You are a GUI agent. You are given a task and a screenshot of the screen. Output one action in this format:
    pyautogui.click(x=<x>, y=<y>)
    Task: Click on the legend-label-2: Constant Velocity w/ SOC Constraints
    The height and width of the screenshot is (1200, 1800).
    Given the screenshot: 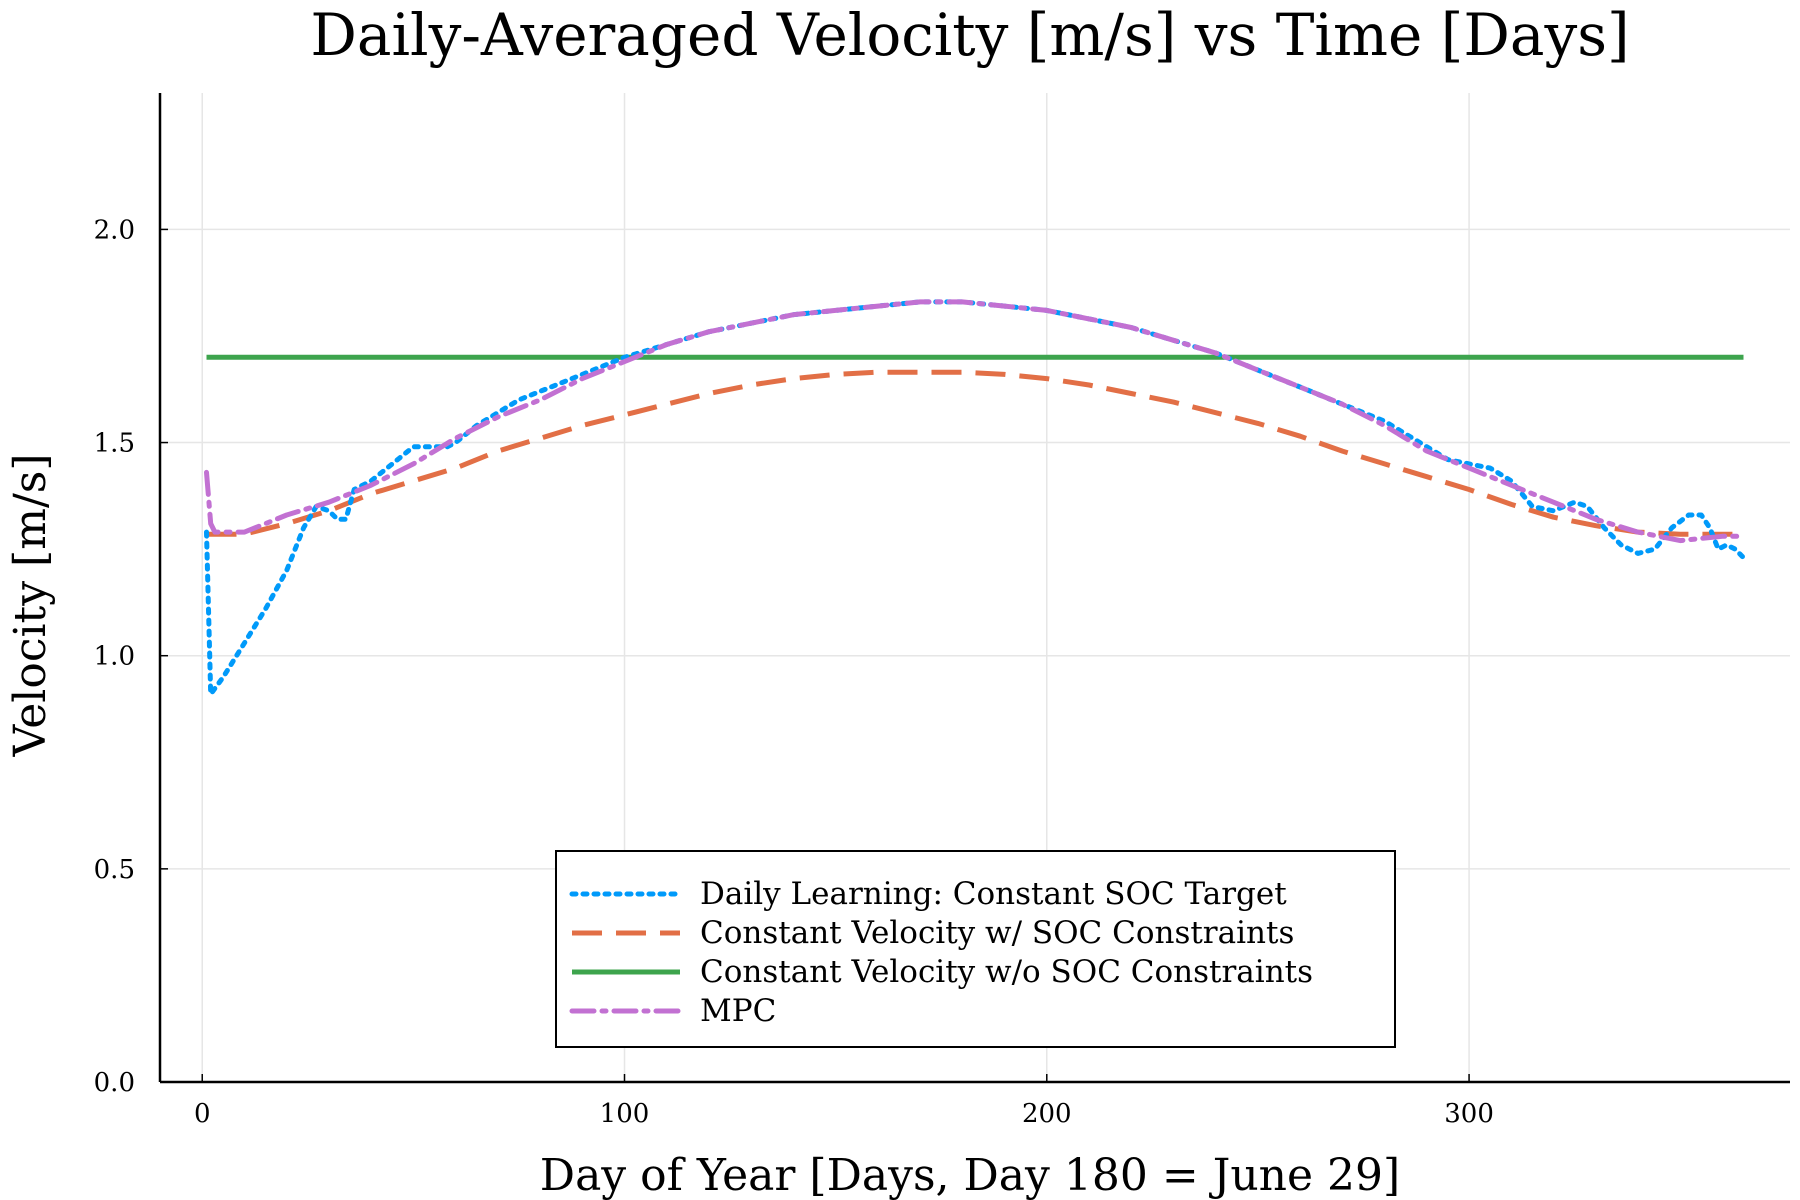 What is the action you would take?
    pyautogui.click(x=997, y=933)
    